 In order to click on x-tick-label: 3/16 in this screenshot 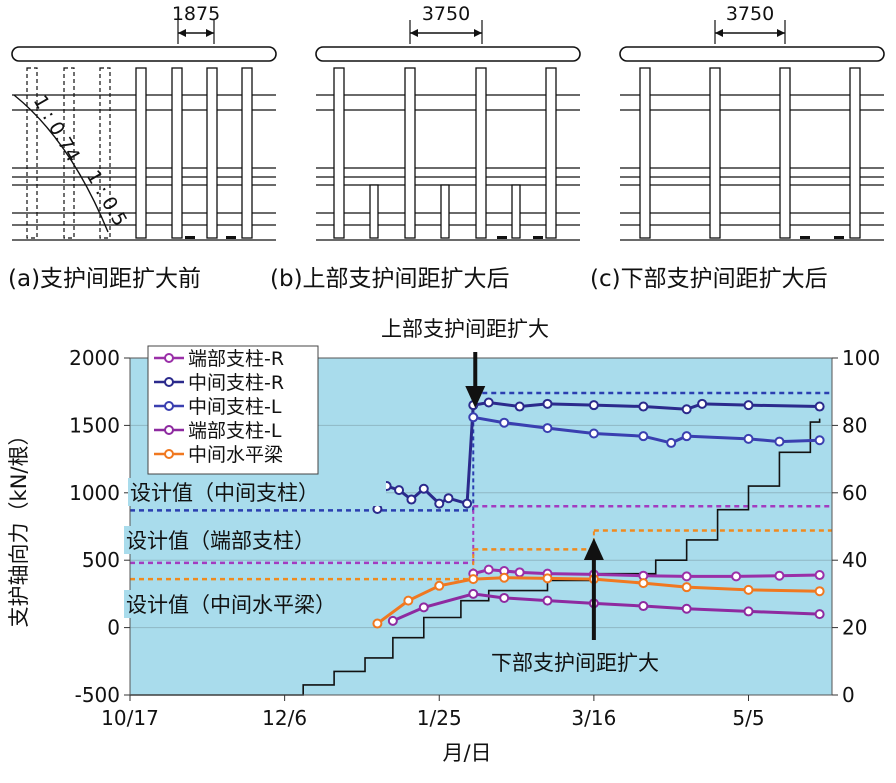, I will do `click(593, 718)`.